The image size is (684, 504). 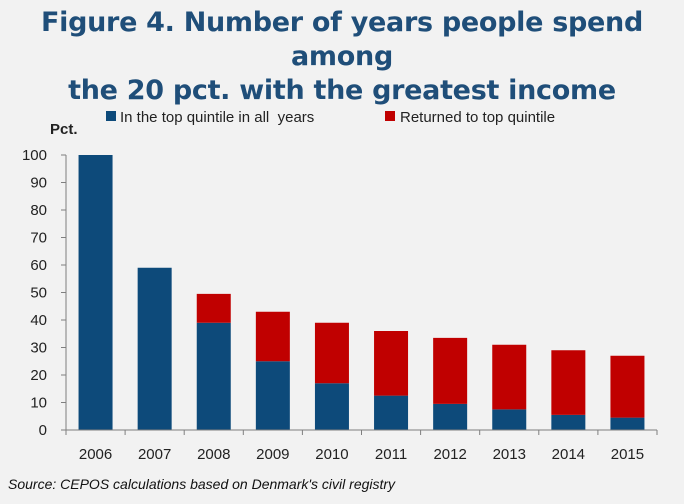 What do you see at coordinates (391, 363) in the screenshot?
I see `bar-returned-2011` at bounding box center [391, 363].